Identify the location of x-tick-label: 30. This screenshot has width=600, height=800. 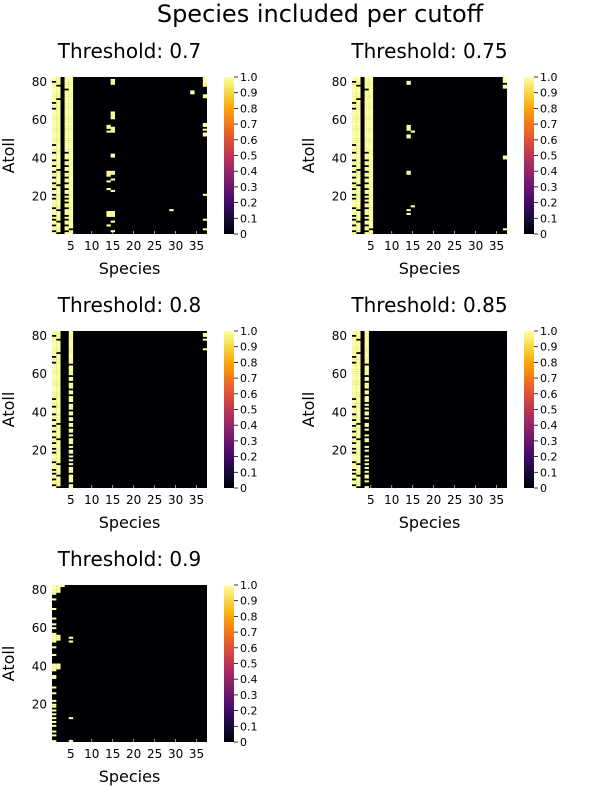
(175, 246).